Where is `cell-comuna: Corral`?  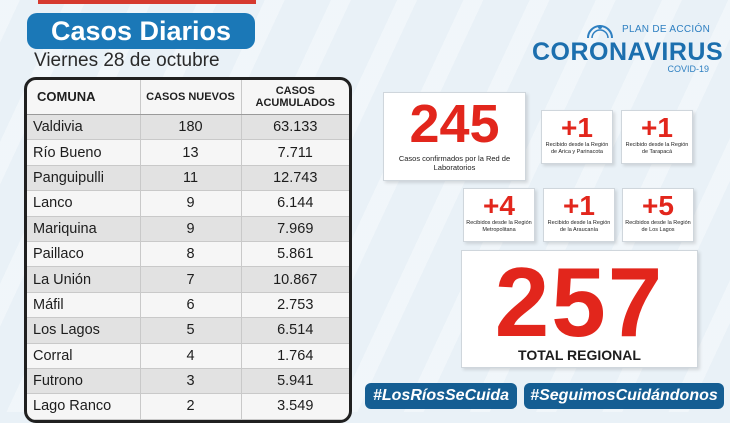 cell-comuna: Corral is located at coordinates (83, 356).